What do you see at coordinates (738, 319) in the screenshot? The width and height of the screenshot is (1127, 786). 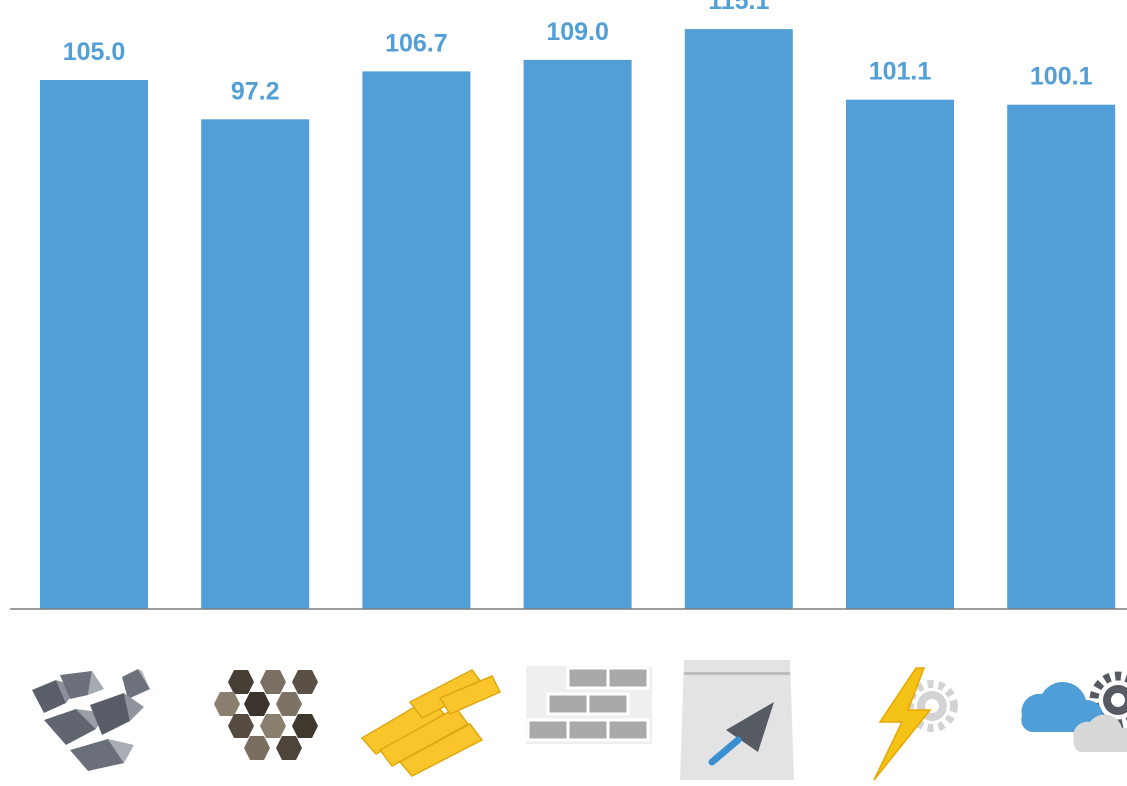 I see `bar-cement` at bounding box center [738, 319].